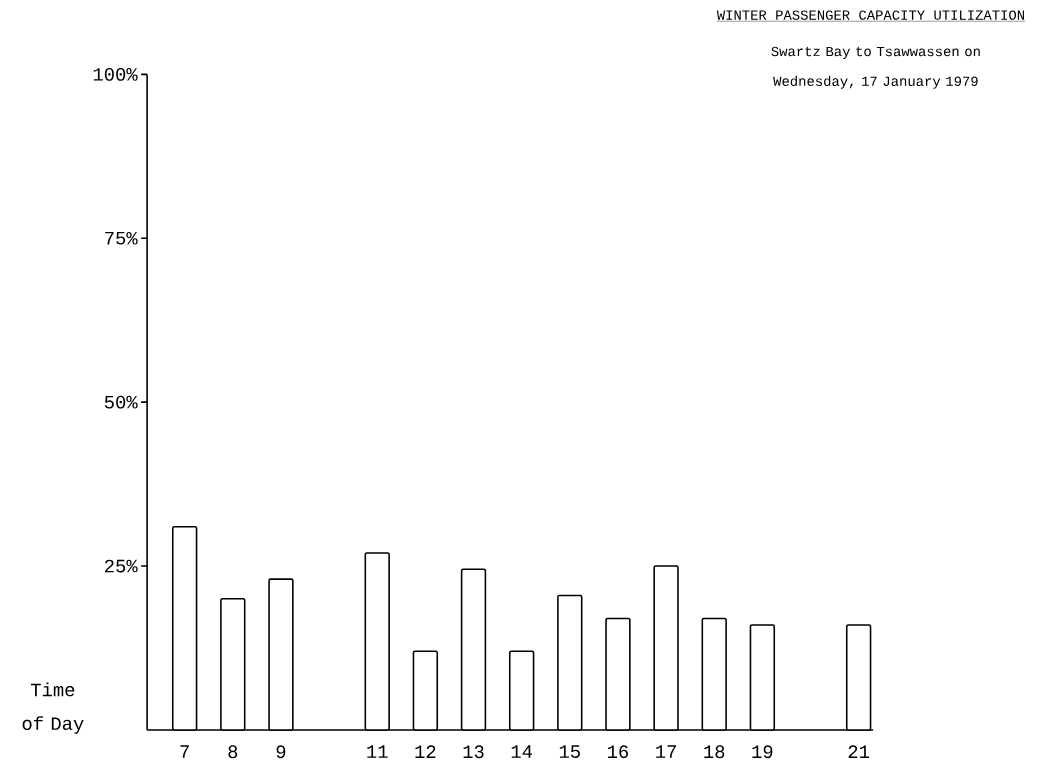  Describe the element at coordinates (281, 752) in the screenshot. I see `x-tick-label: 9` at that location.